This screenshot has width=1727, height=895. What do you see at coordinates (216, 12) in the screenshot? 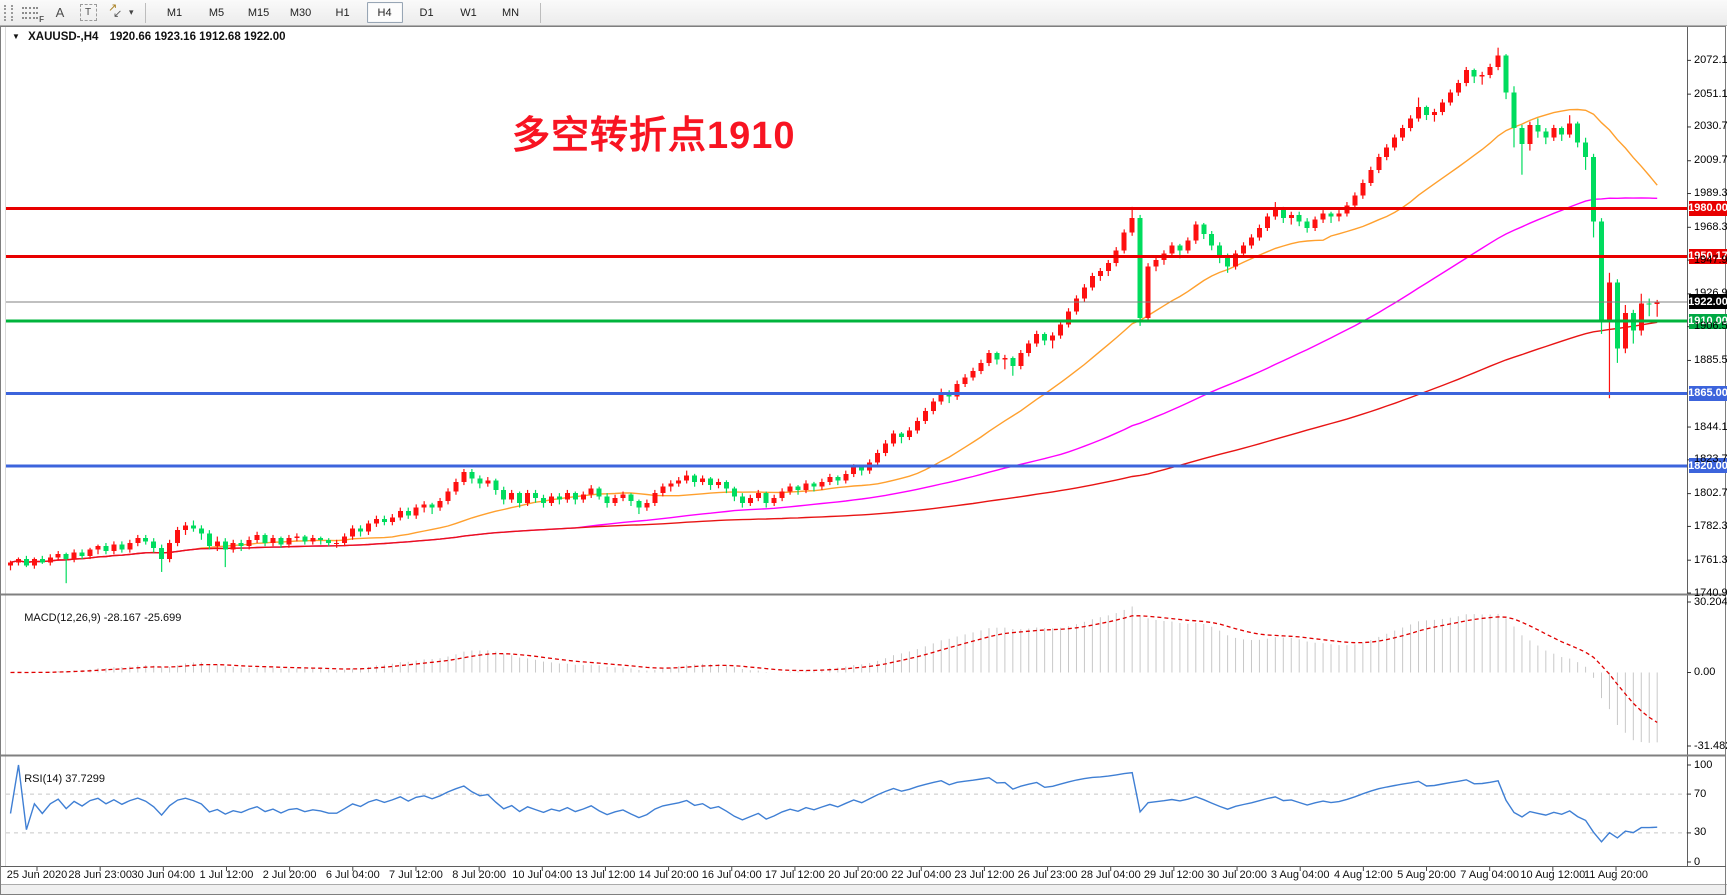
I see `timeframe-button-m5: M5` at bounding box center [216, 12].